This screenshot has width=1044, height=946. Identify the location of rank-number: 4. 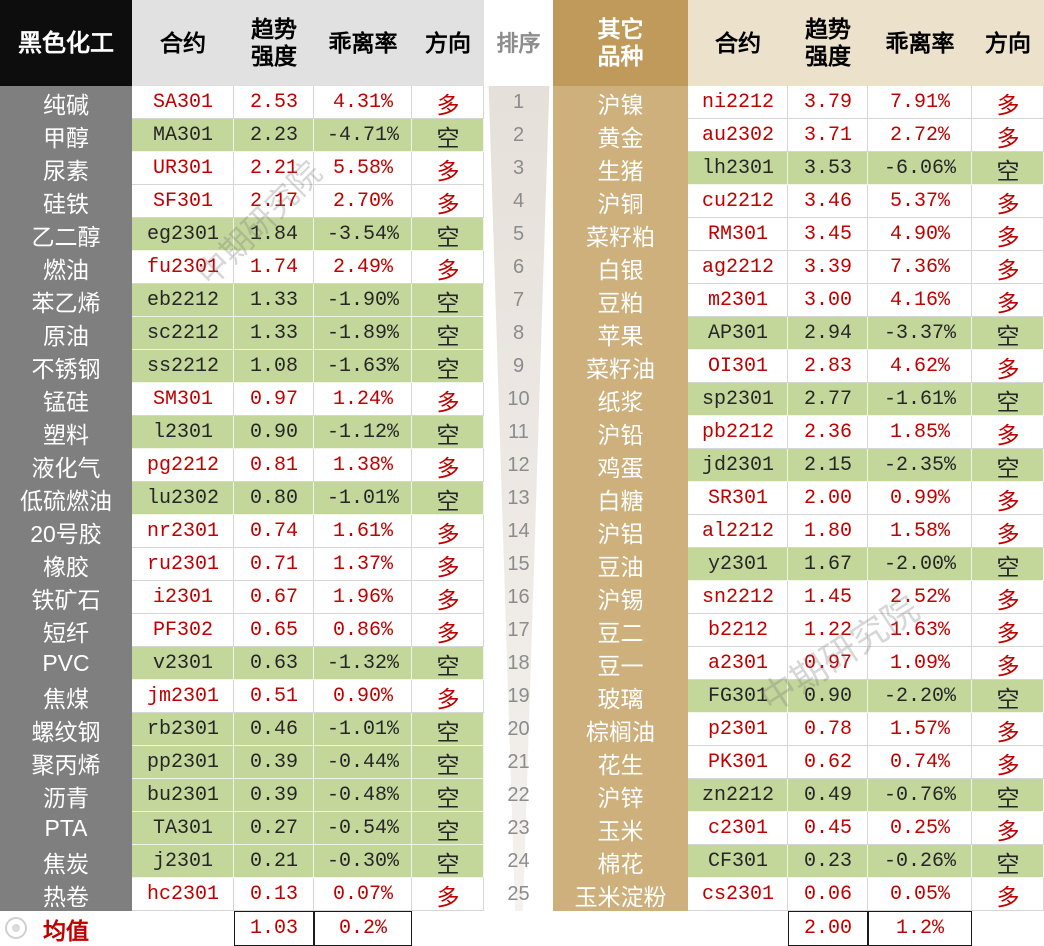
(518, 201).